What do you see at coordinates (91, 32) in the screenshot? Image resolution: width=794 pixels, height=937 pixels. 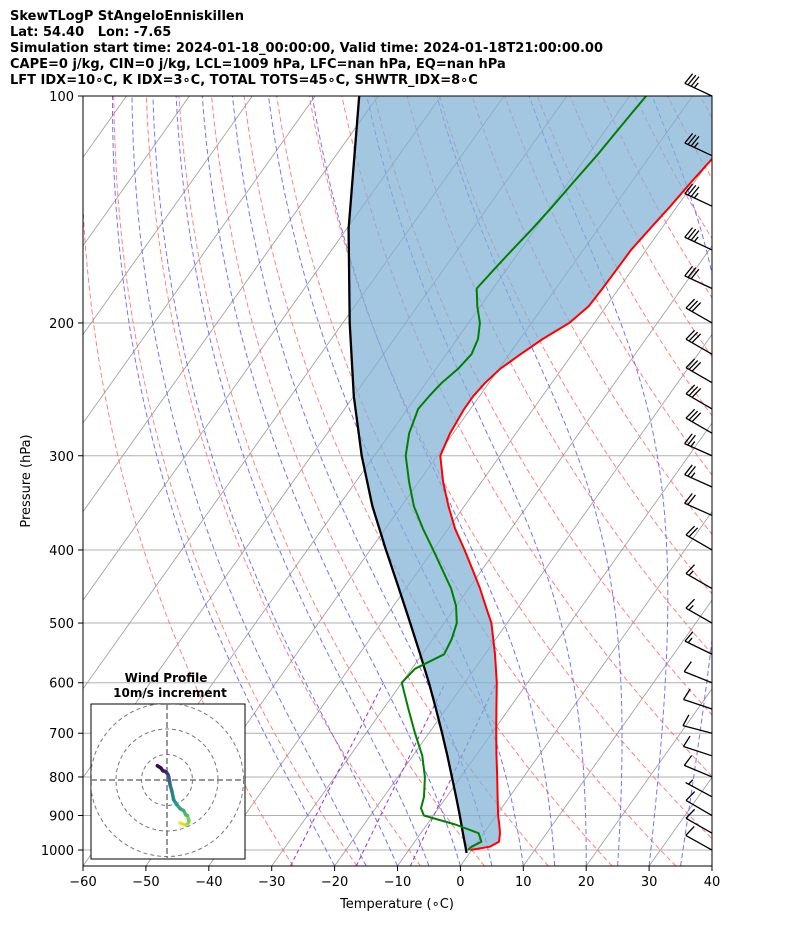 I see `location-line: Lat: 54.40 Lon: -7.65` at bounding box center [91, 32].